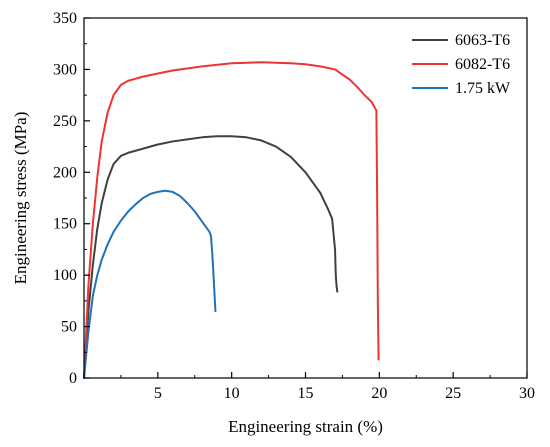  What do you see at coordinates (379, 393) in the screenshot?
I see `x-tick-label: 20` at bounding box center [379, 393].